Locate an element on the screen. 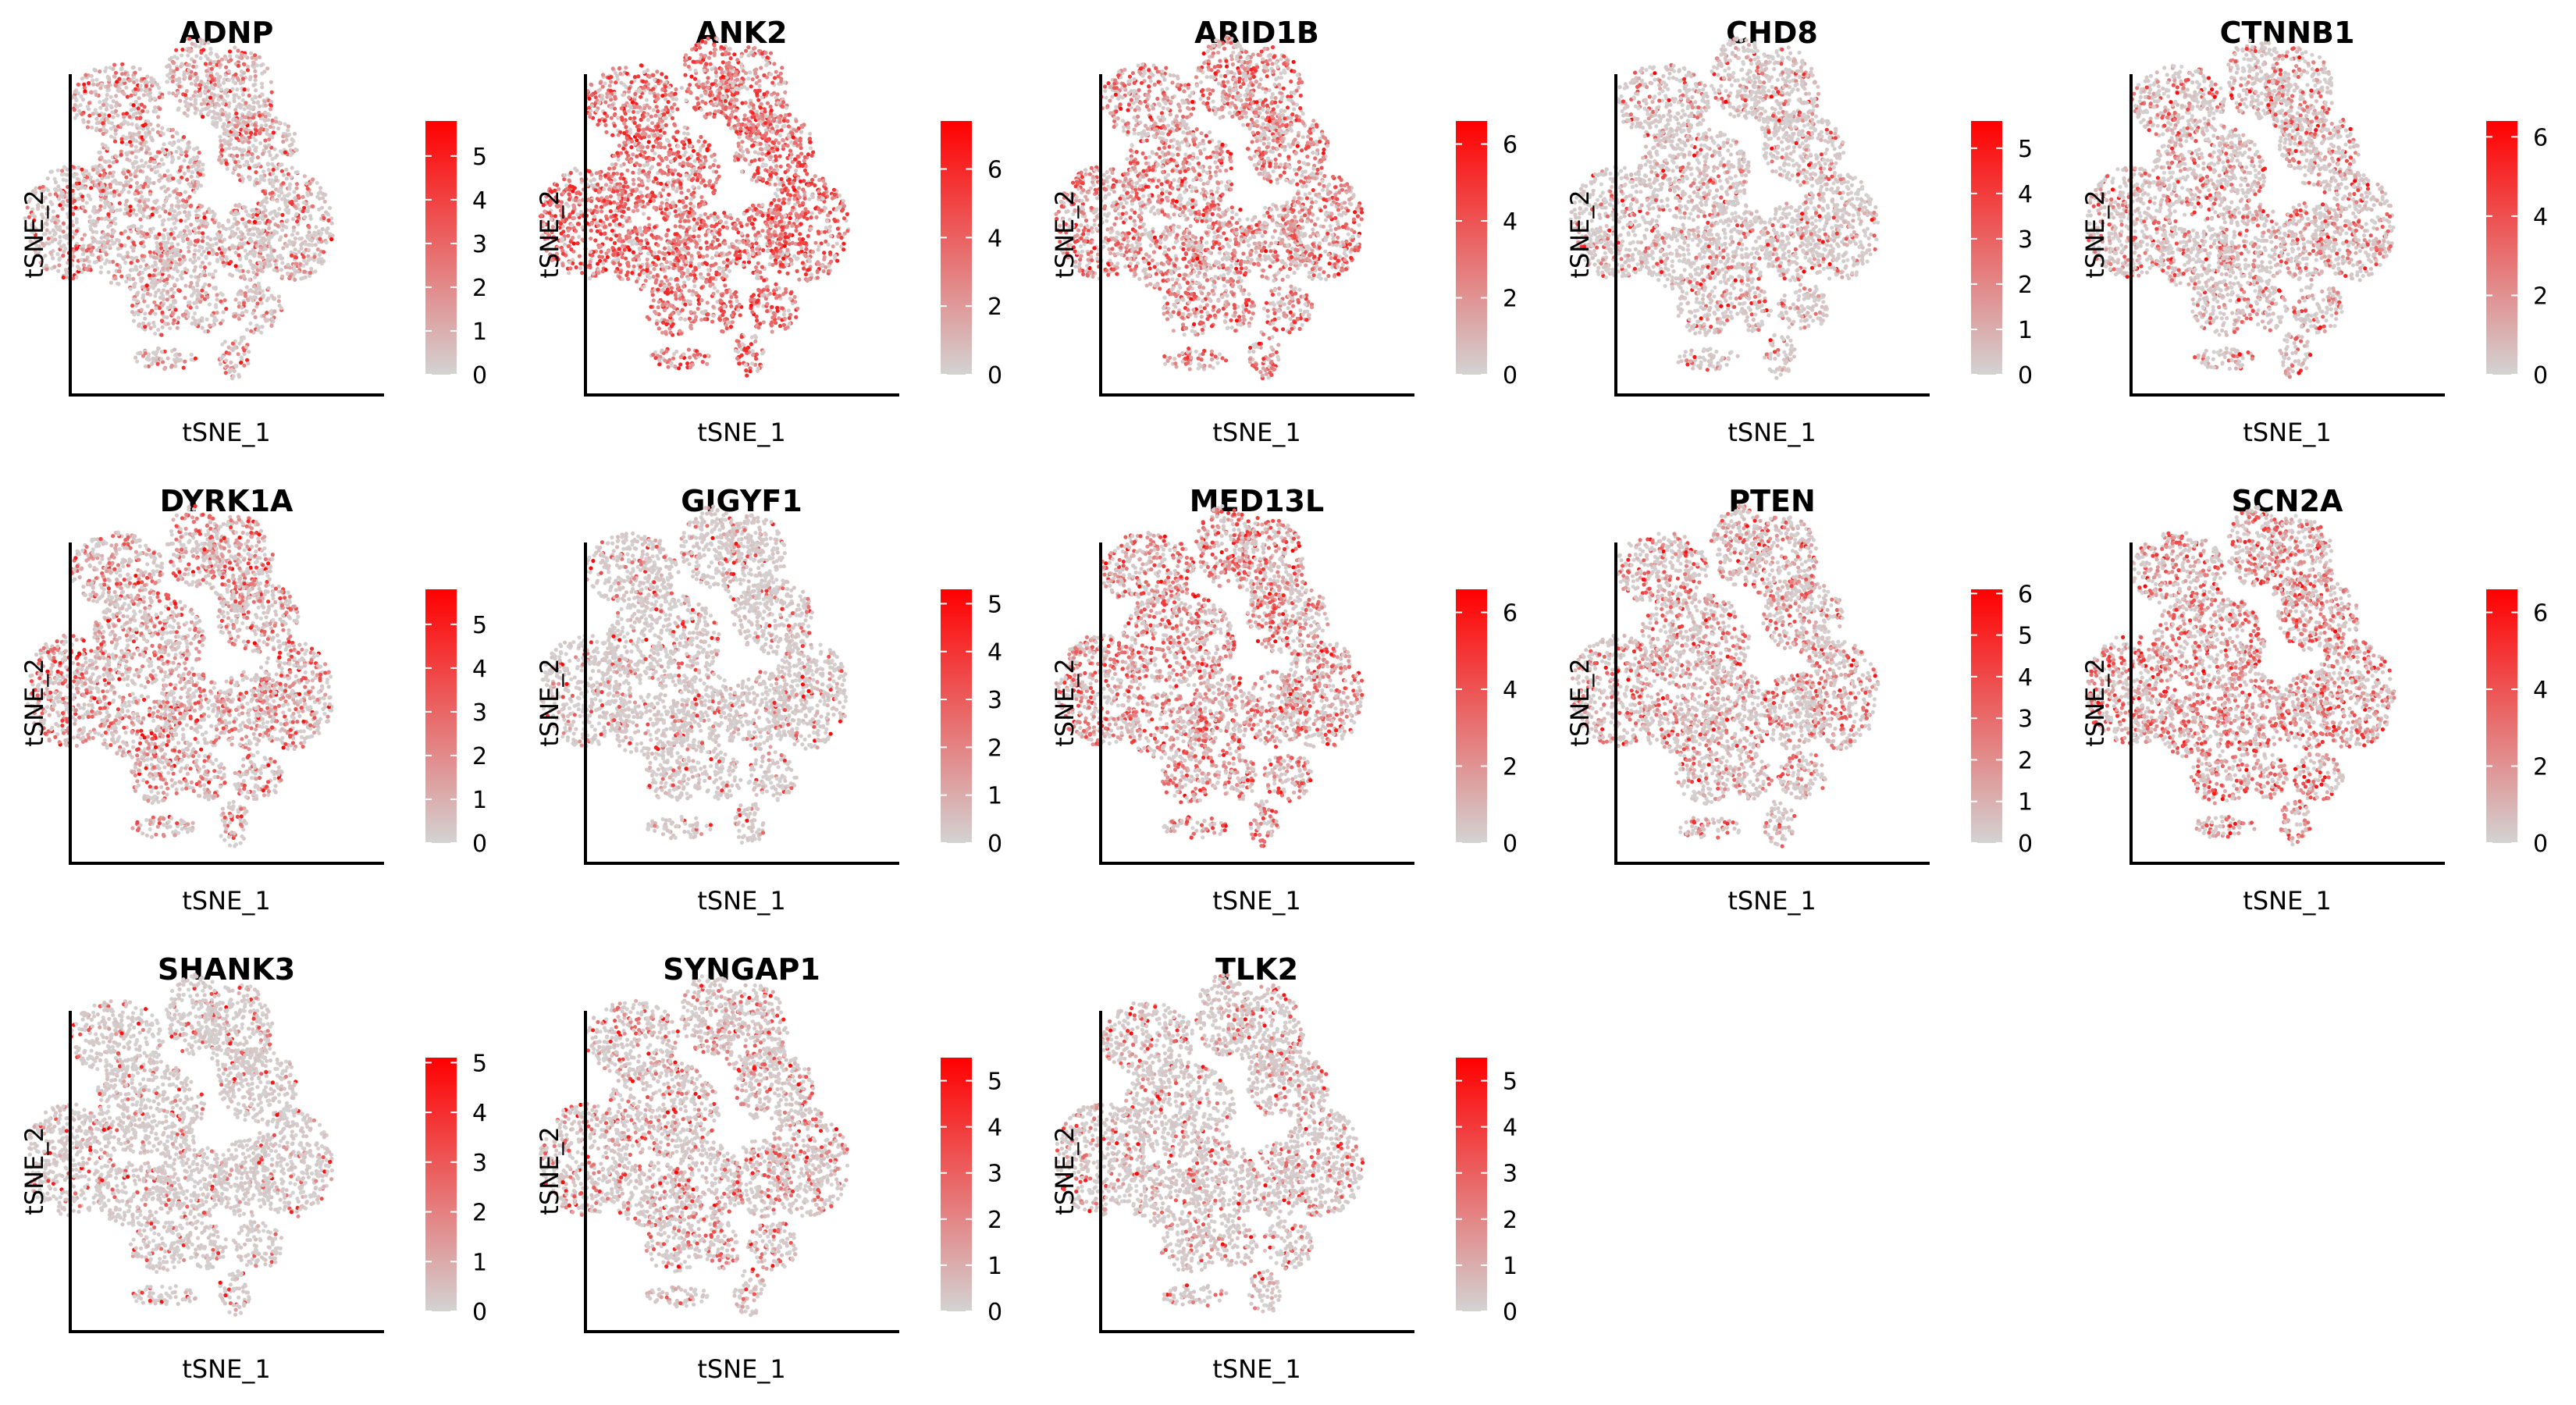  feature-panel-adnp: ADNPtSNE_1tSNE_2012345 is located at coordinates (253, 232).